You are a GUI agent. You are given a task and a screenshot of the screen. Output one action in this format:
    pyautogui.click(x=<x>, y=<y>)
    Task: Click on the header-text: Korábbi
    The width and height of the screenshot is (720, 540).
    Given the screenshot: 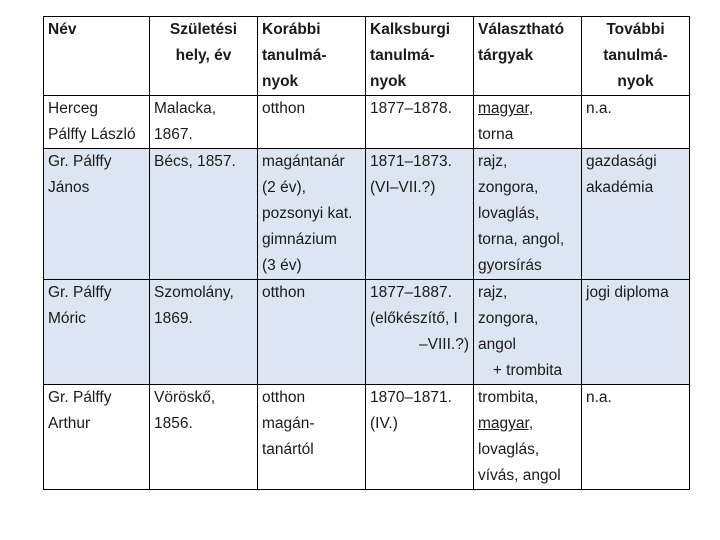 What is the action you would take?
    pyautogui.click(x=311, y=30)
    